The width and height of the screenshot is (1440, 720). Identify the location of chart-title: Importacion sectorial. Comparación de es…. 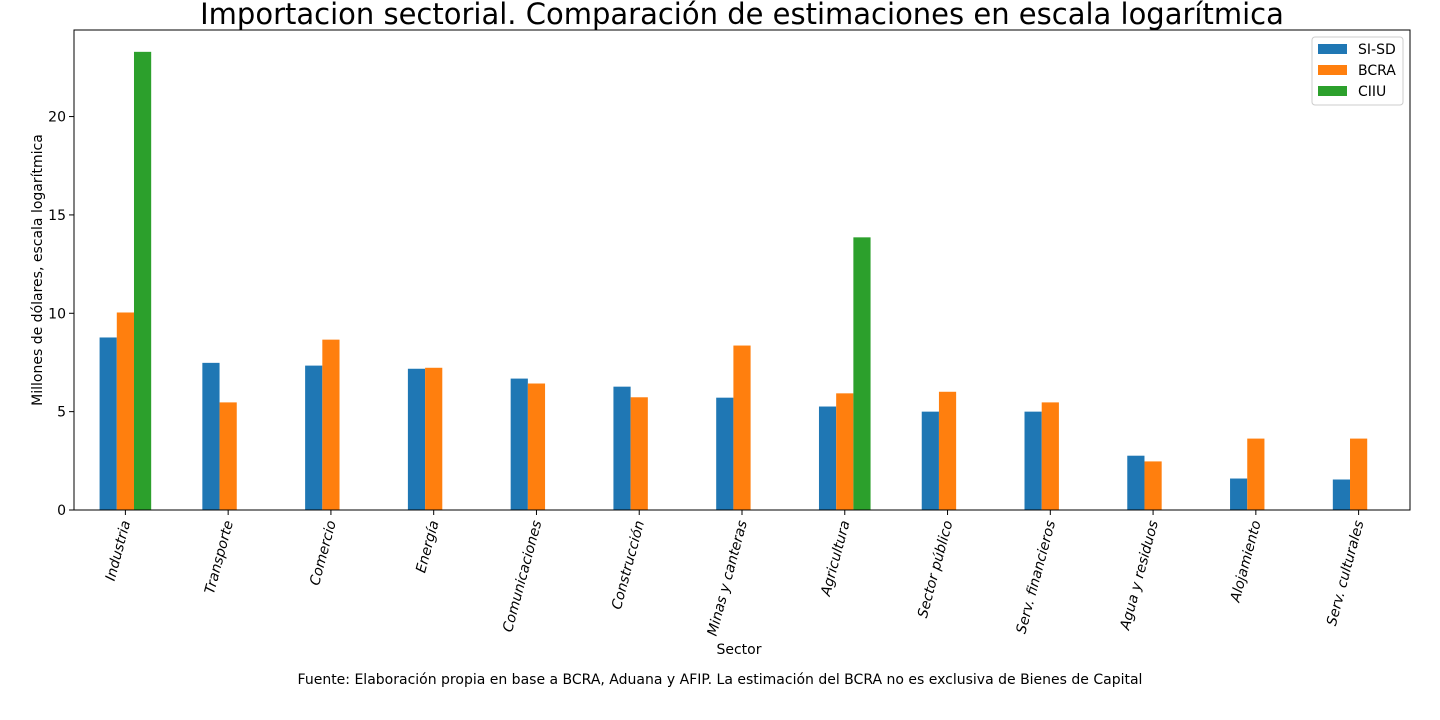
(742, 15).